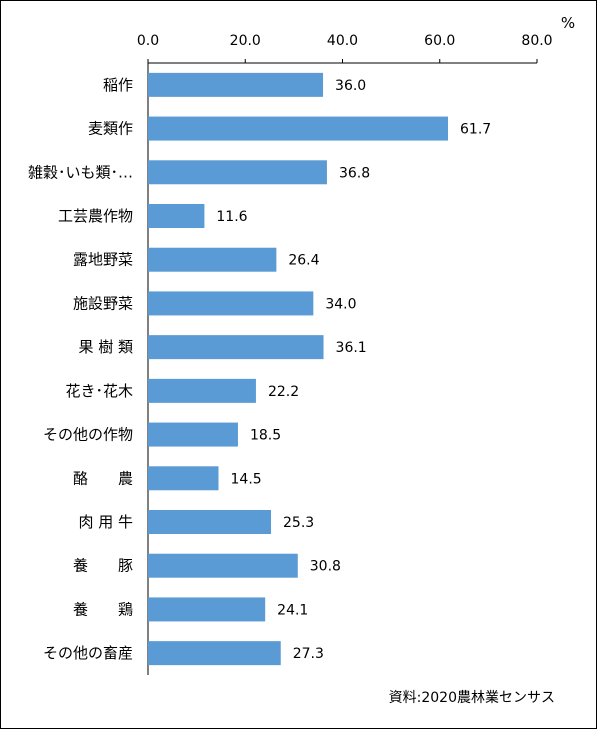 The image size is (597, 729). I want to click on data-label: 18.5, so click(265, 436).